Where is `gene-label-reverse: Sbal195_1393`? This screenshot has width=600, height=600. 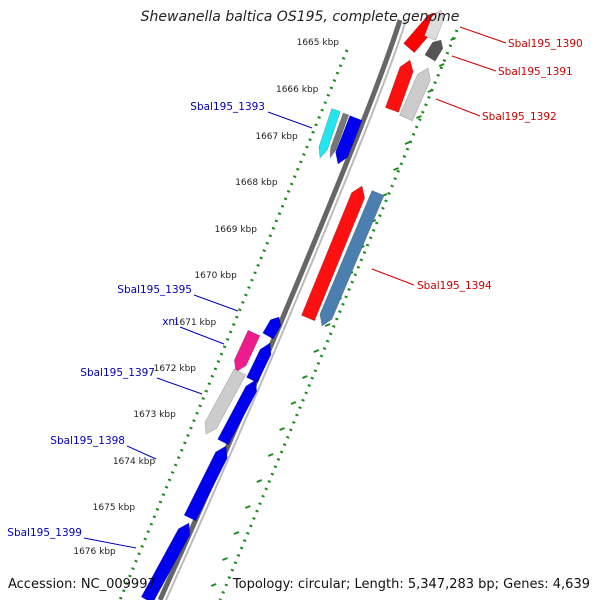
gene-label-reverse: Sbal195_1393 is located at coordinates (227, 107).